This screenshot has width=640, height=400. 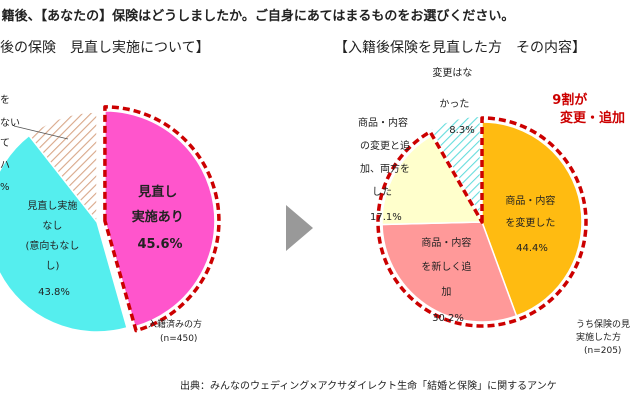 I want to click on slice-label-line: を, so click(x=5, y=100).